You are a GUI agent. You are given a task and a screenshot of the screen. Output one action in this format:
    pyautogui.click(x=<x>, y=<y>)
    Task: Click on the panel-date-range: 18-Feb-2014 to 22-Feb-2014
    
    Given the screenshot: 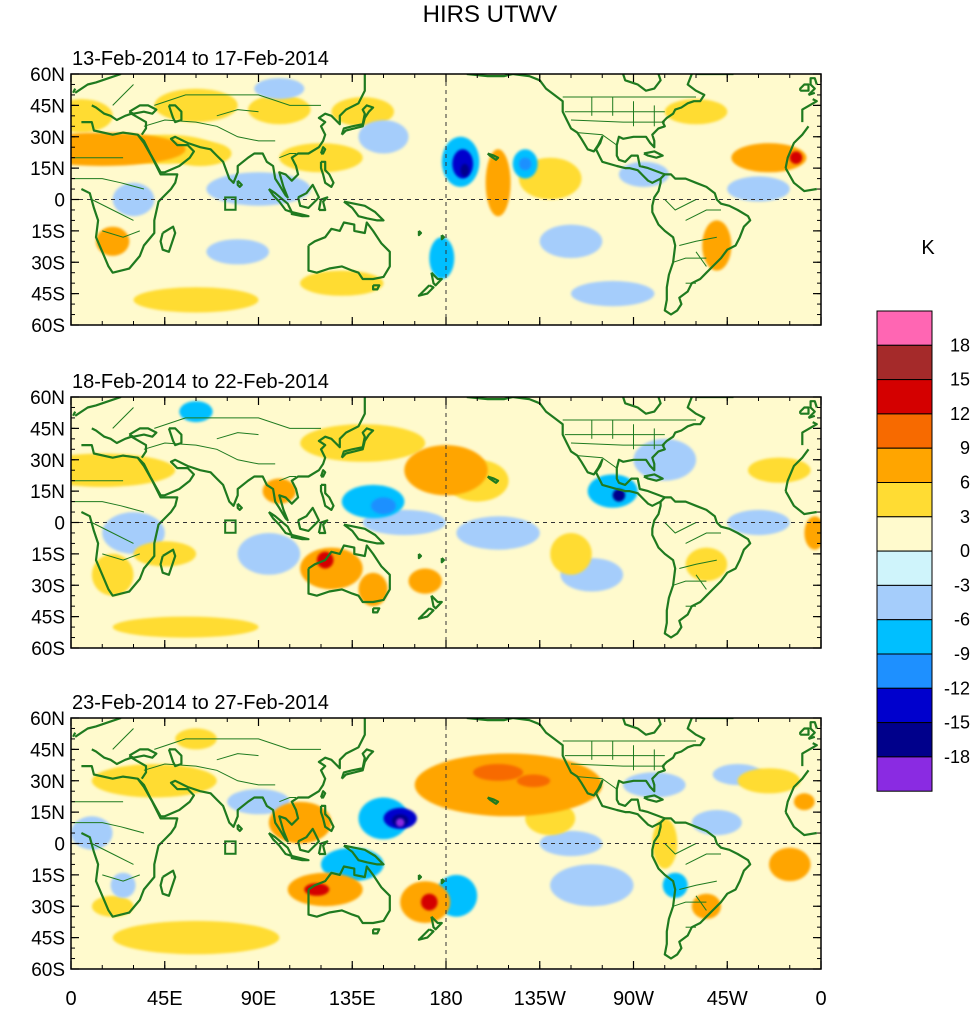 What is the action you would take?
    pyautogui.click(x=200, y=382)
    